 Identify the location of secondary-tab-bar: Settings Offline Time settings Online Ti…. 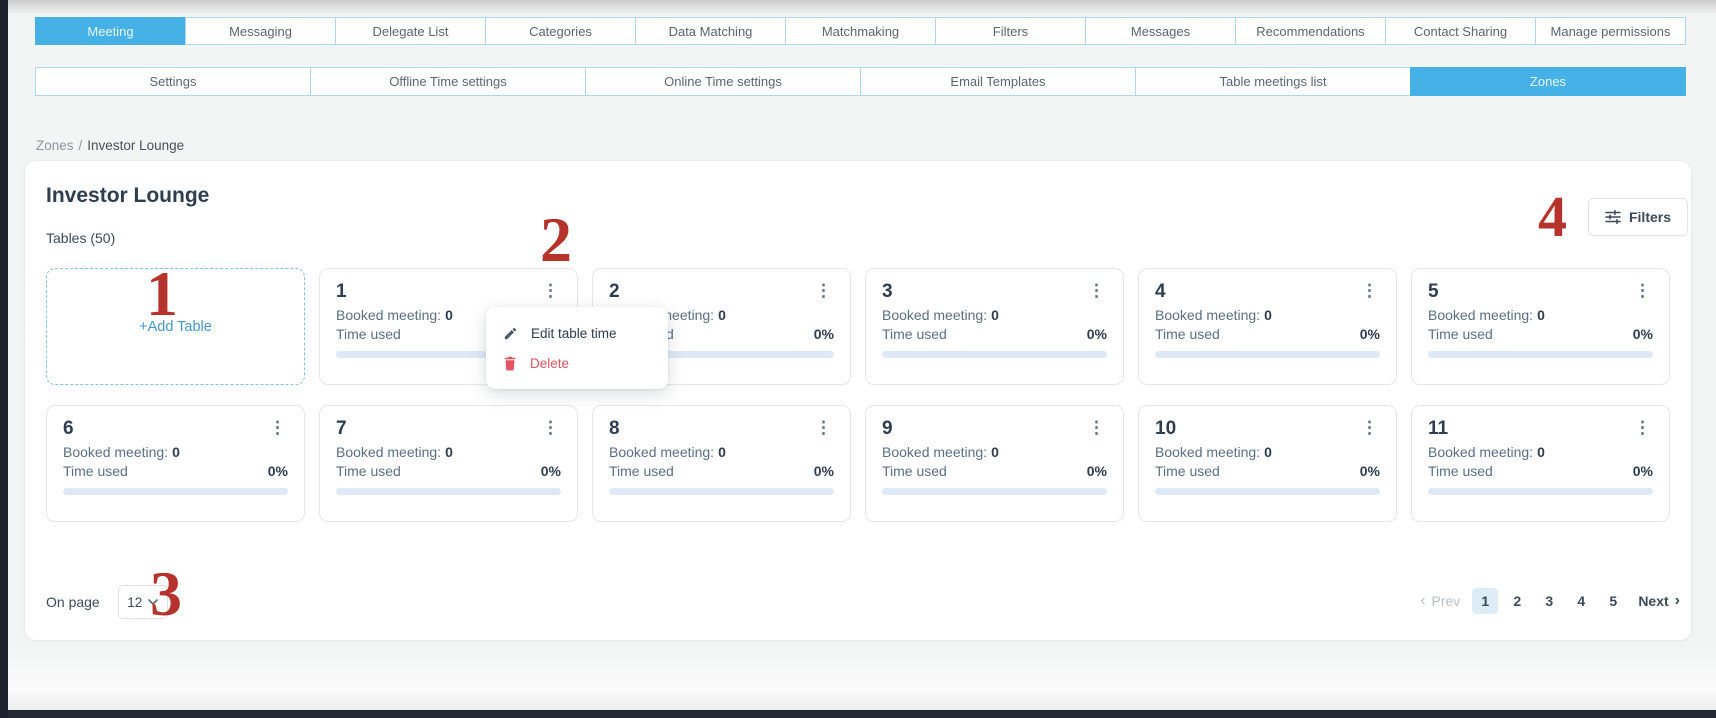
(860, 81).